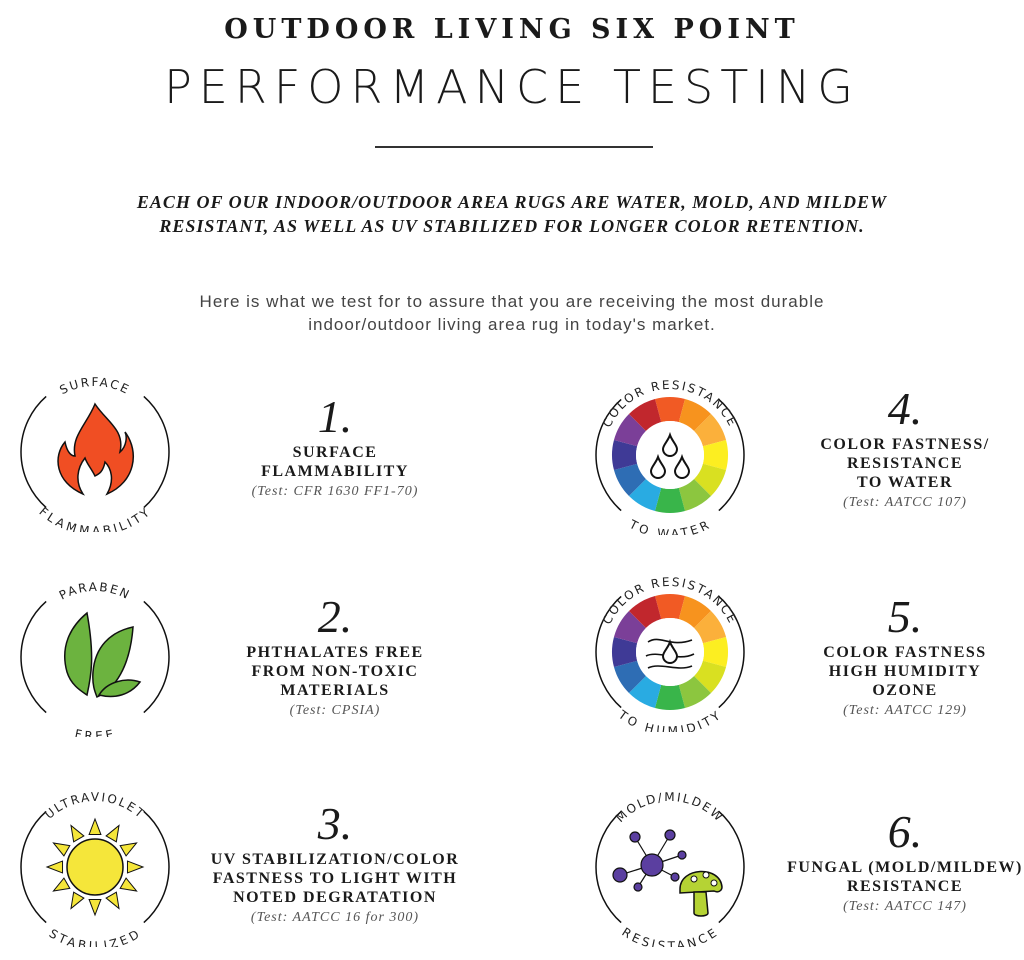  Describe the element at coordinates (95, 936) in the screenshot. I see `badge-bottom-text: STABILIZED` at that location.